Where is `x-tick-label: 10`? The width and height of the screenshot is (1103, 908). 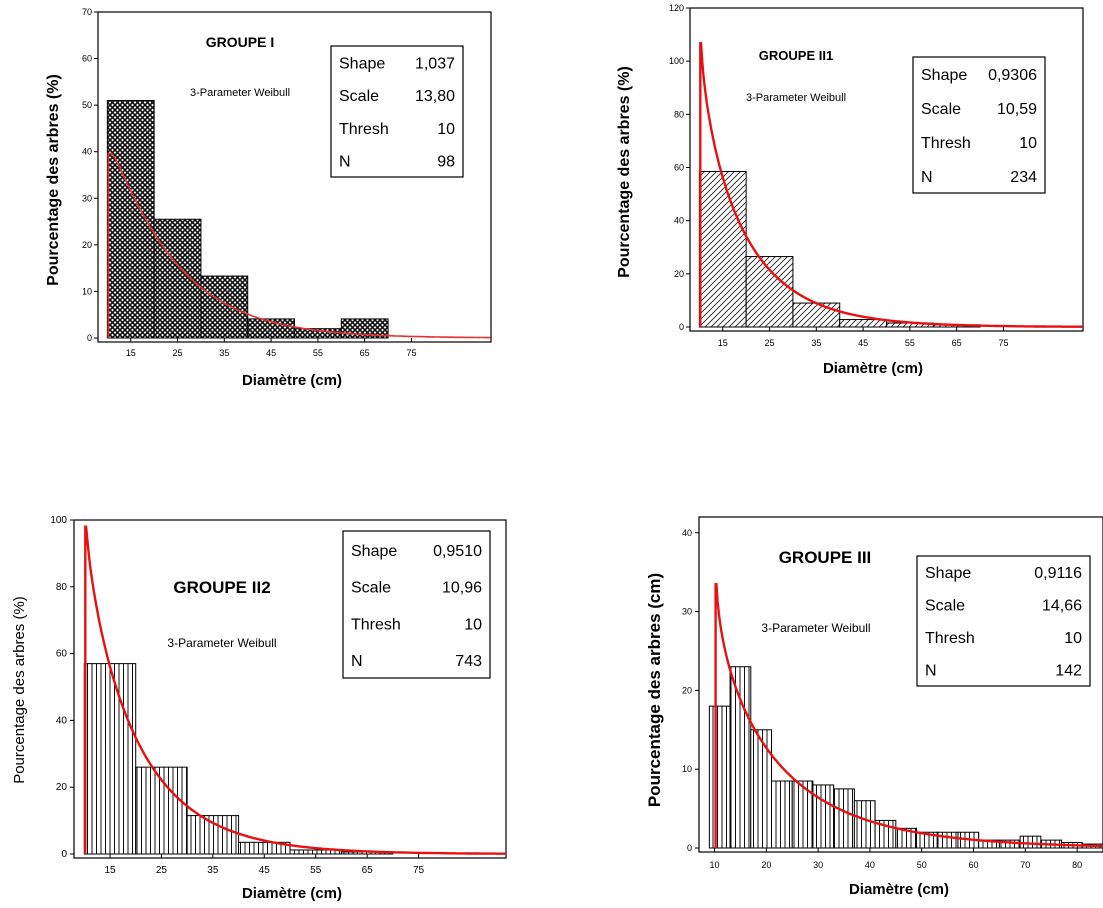
x-tick-label: 10 is located at coordinates (715, 865).